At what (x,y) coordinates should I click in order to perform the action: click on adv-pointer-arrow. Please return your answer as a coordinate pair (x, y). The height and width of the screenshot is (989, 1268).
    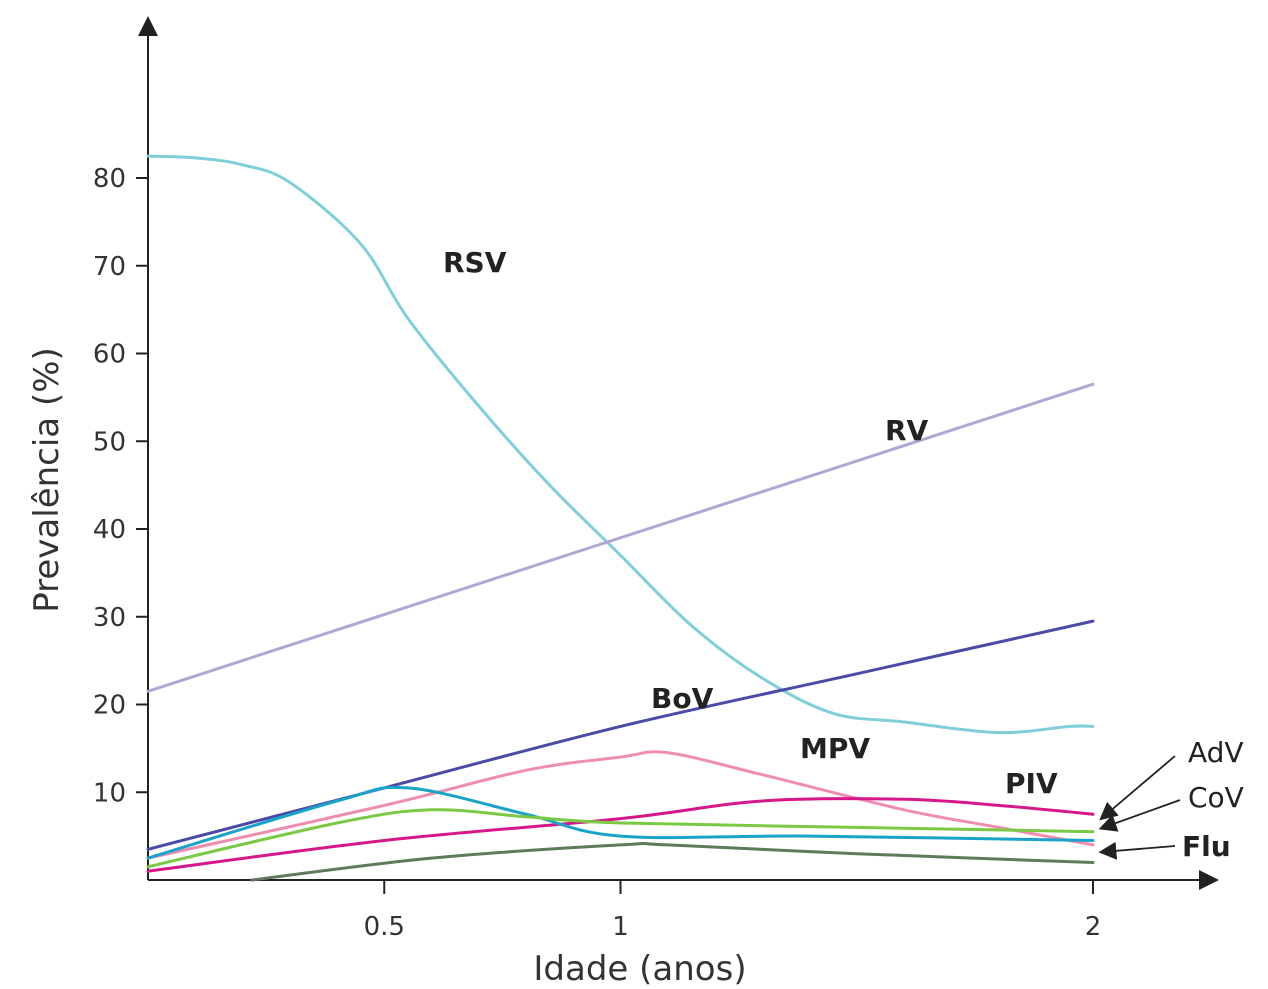
    Looking at the image, I should click on (1137, 788).